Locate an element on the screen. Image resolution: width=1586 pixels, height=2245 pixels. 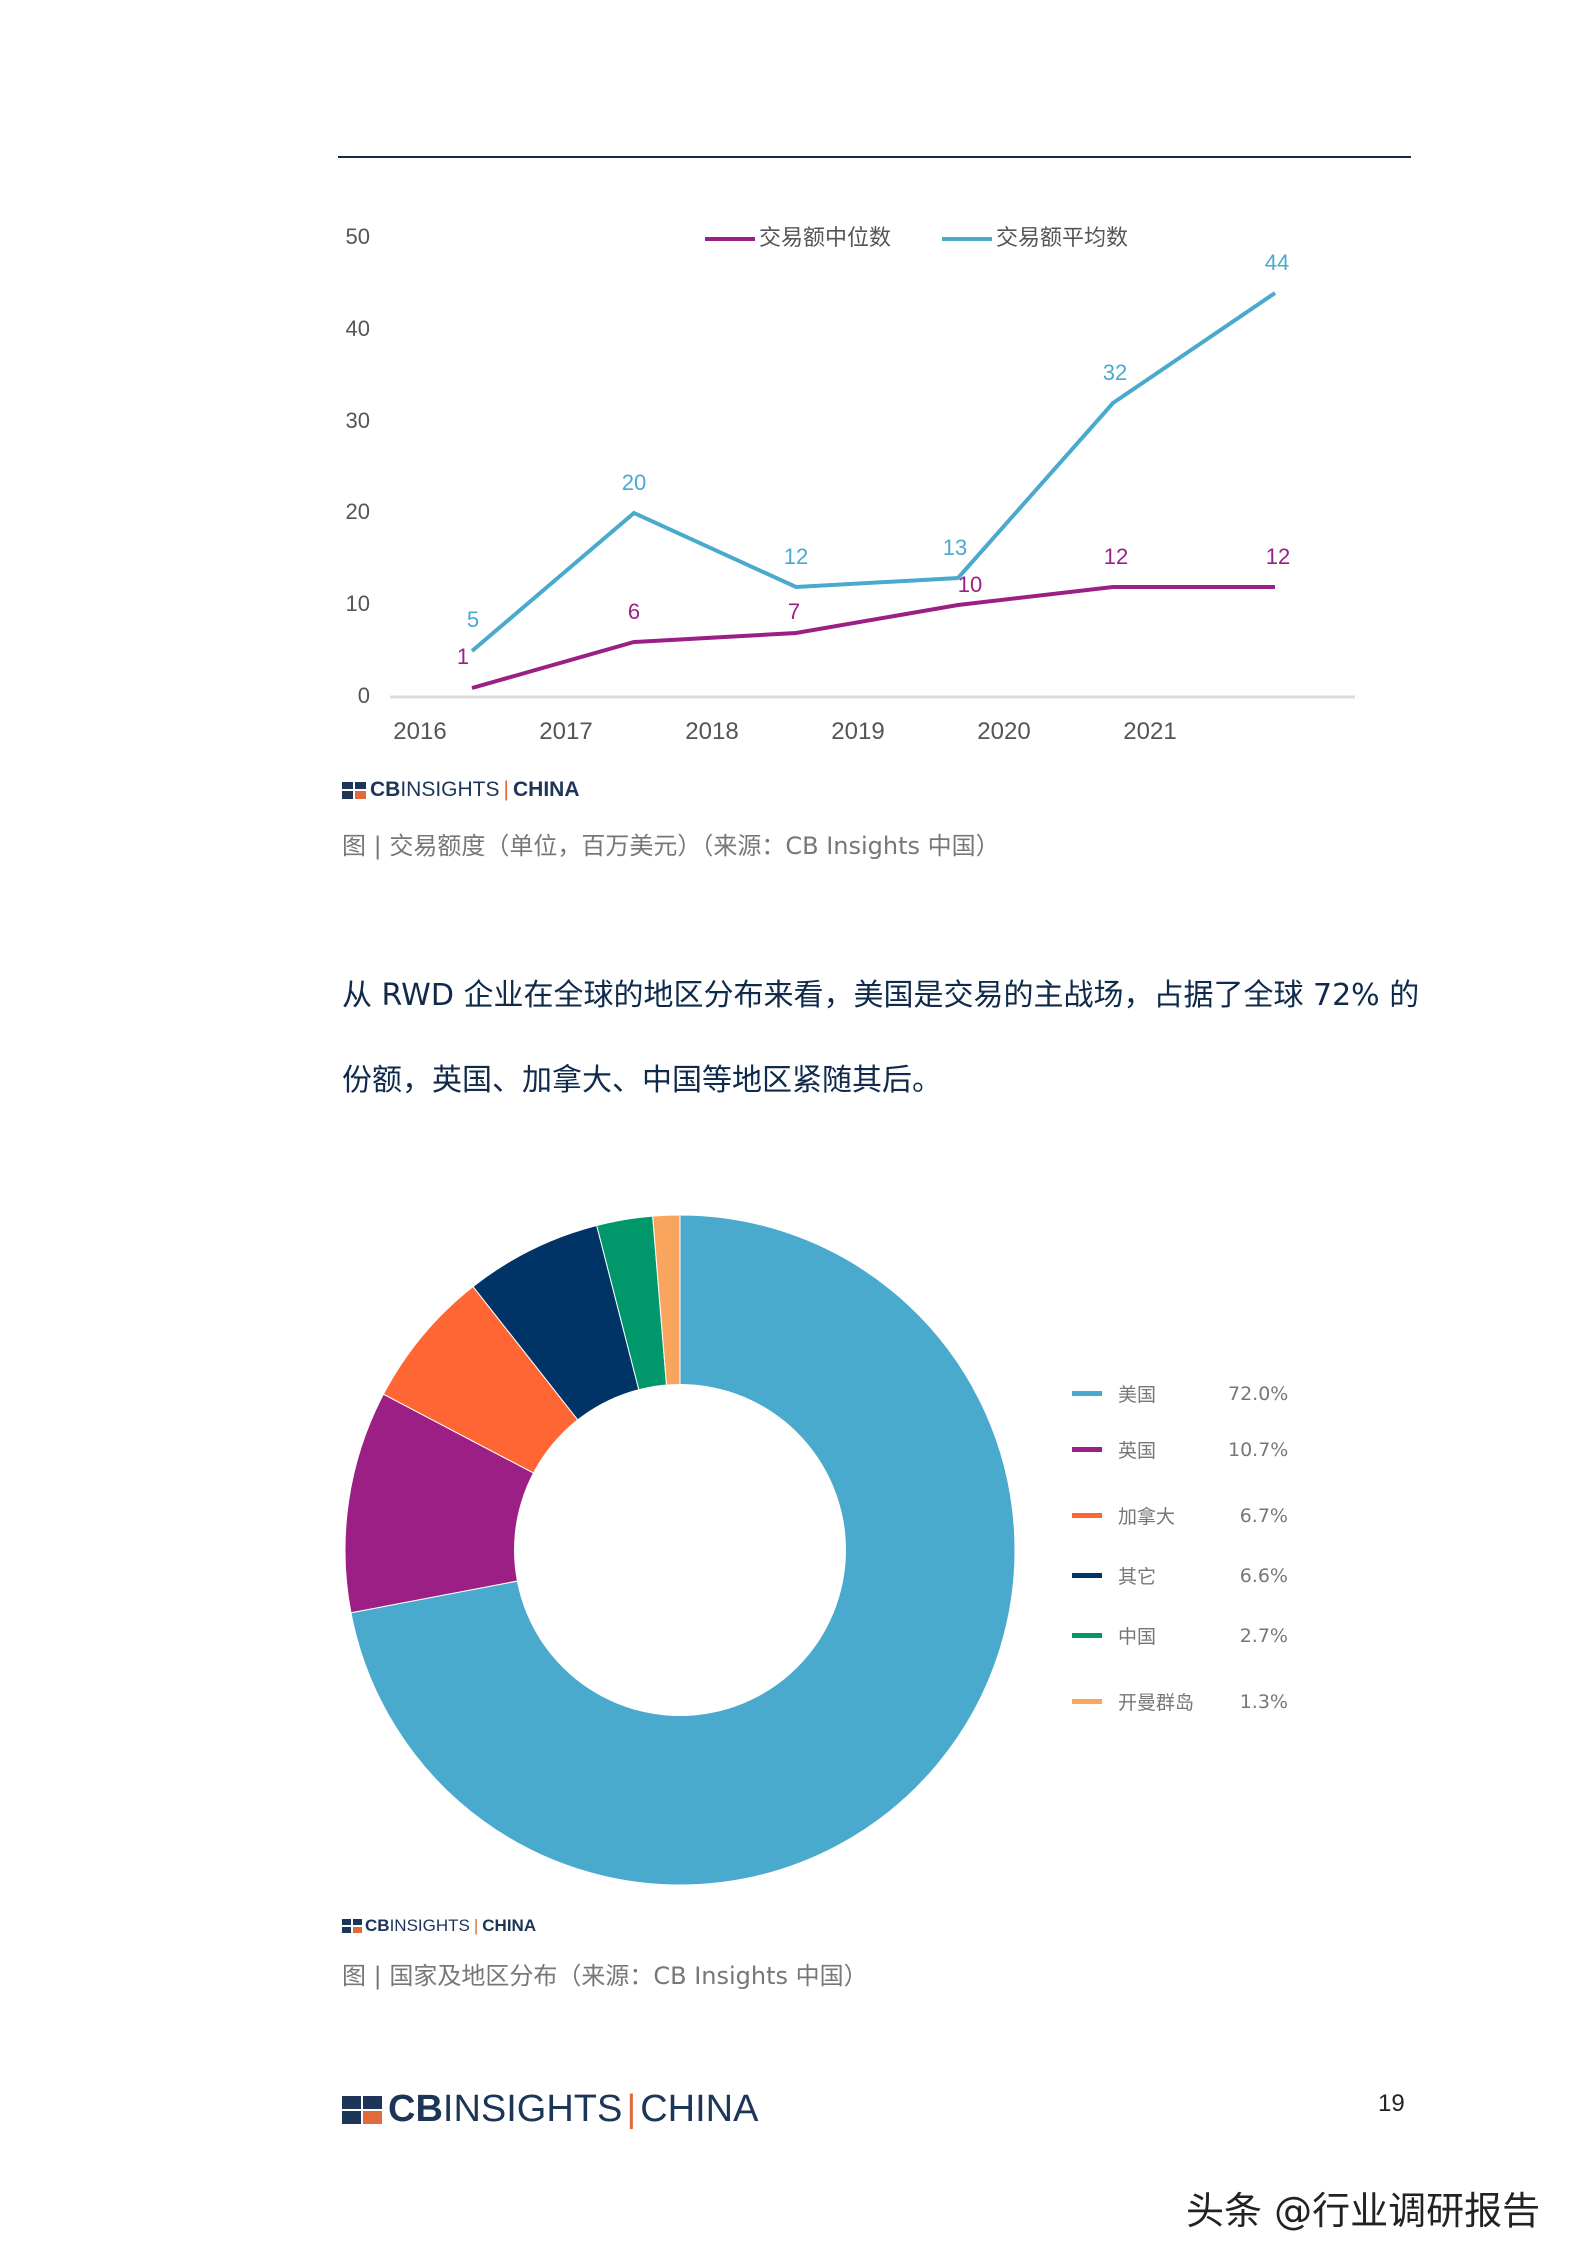
svg-text: 20 is located at coordinates (634, 482).